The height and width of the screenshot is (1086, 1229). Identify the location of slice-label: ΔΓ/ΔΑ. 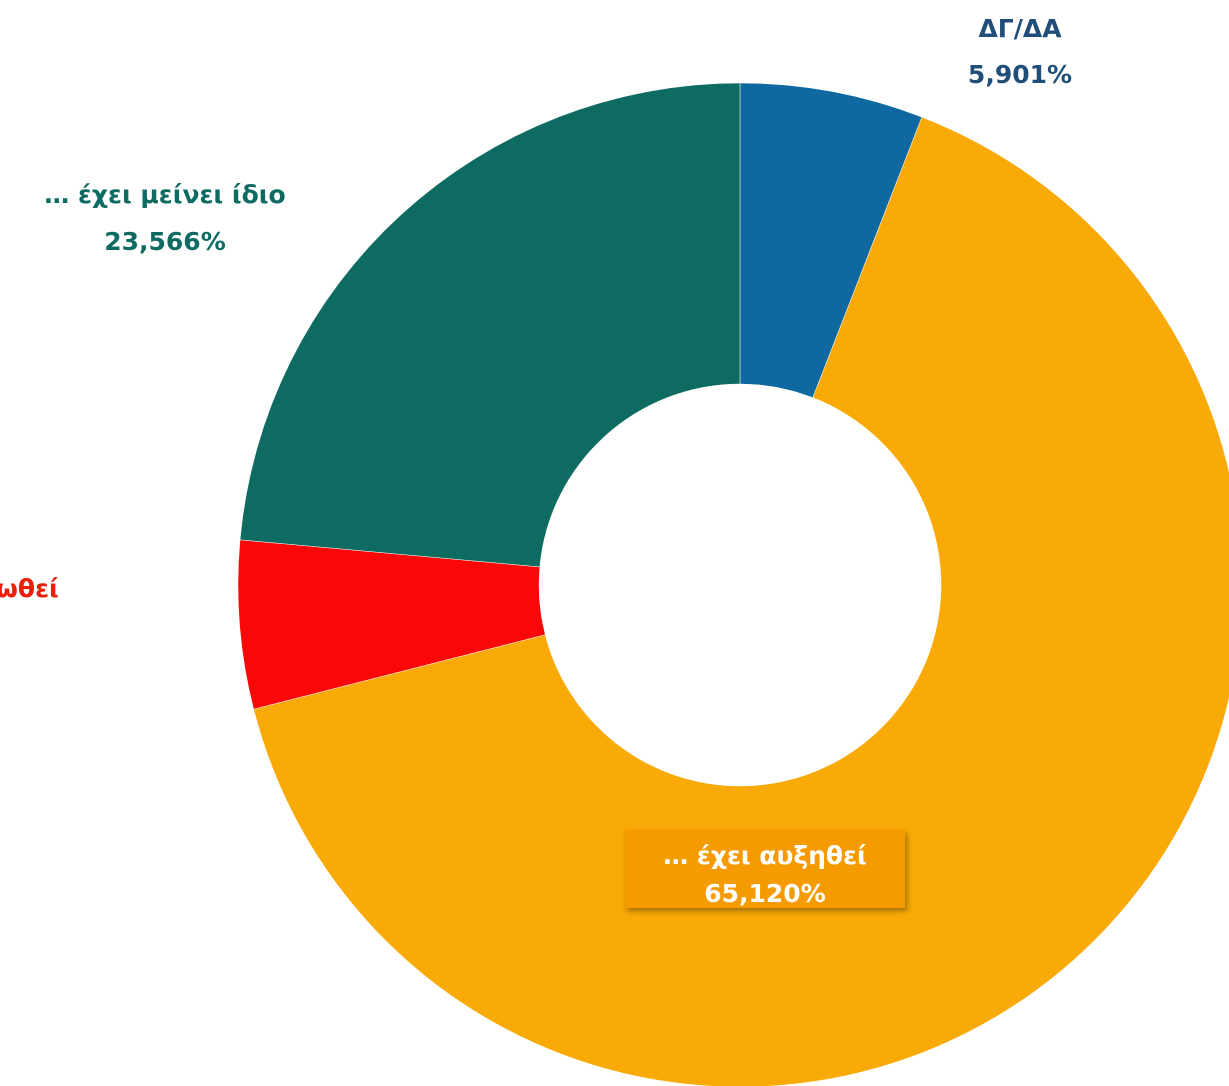
(1020, 28).